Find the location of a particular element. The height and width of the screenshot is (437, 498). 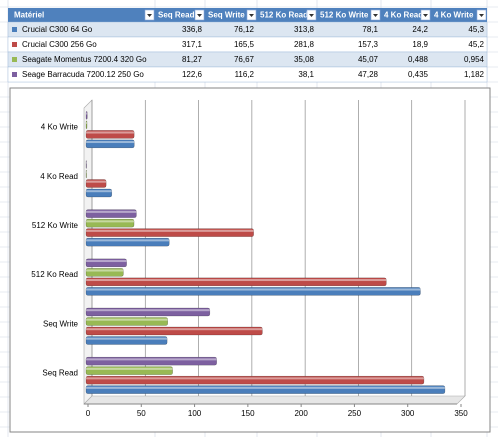

table-cell: 38,1 is located at coordinates (306, 74).